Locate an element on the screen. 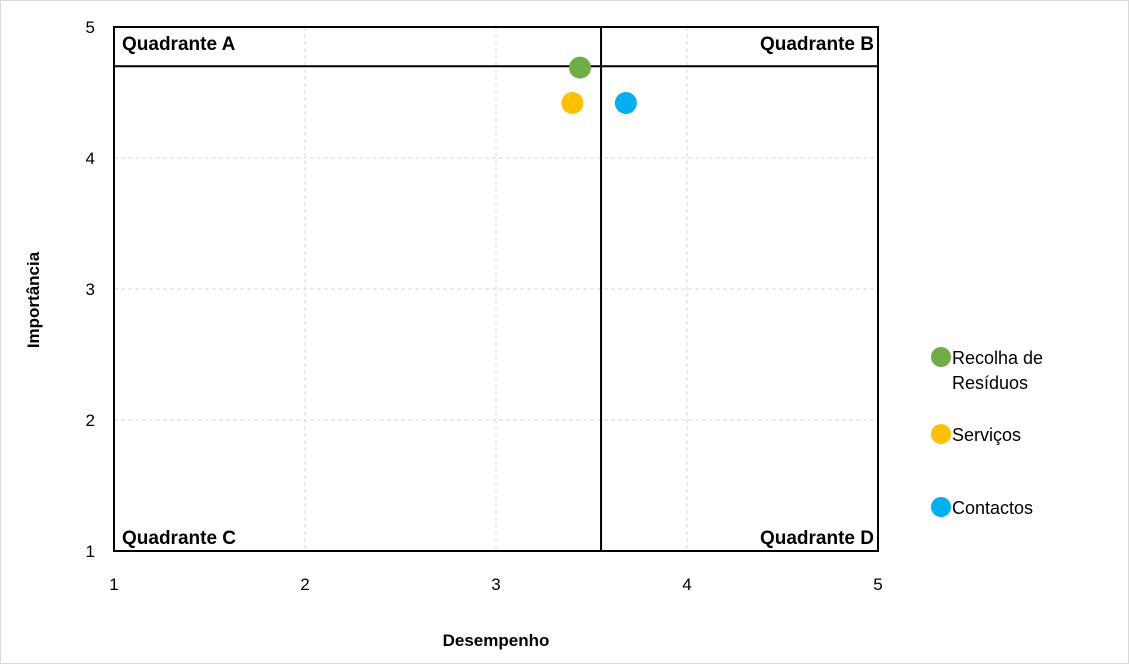  legend-label: Serviços is located at coordinates (986, 435).